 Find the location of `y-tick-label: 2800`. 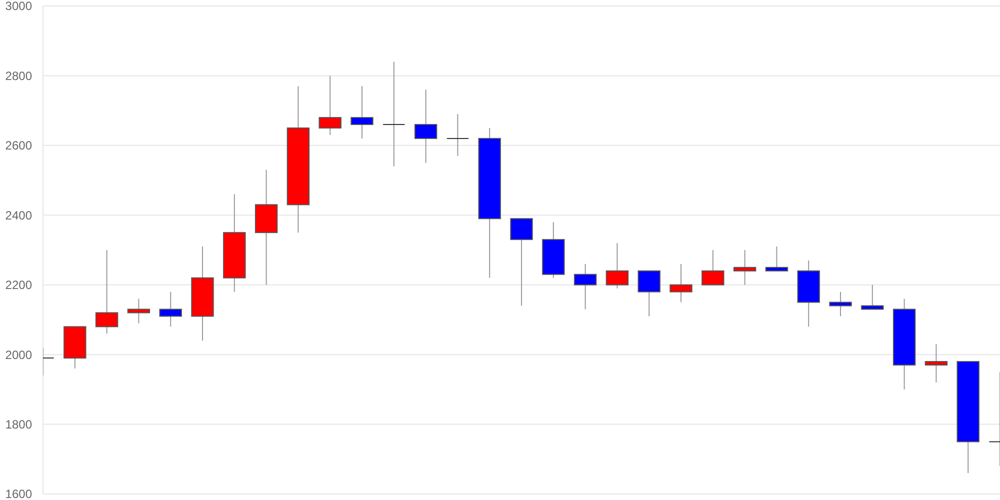

y-tick-label: 2800 is located at coordinates (18, 75).